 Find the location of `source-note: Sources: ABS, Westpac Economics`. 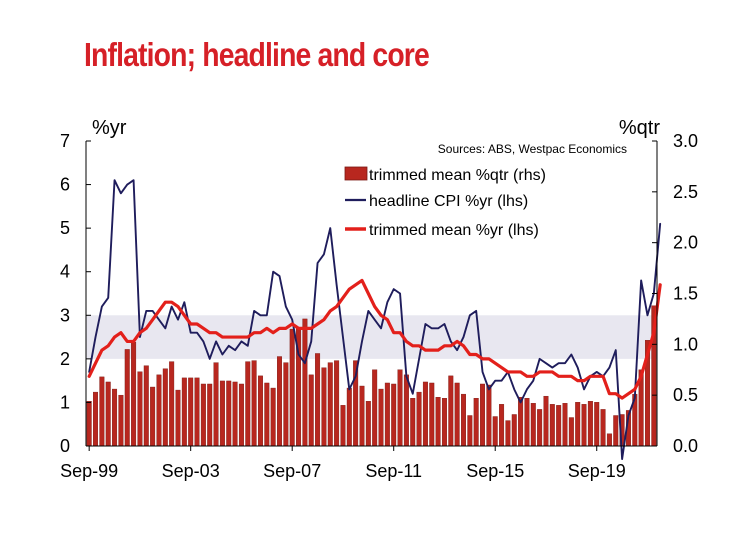

source-note: Sources: ABS, Westpac Economics is located at coordinates (532, 149).